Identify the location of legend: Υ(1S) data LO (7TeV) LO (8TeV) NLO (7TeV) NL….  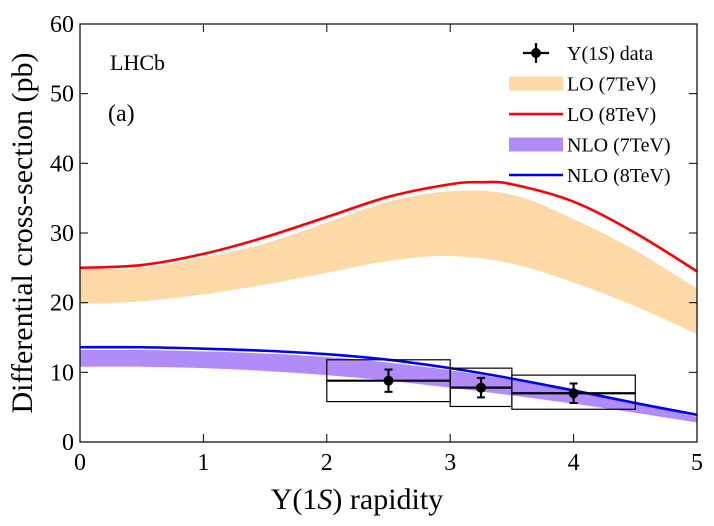
(590, 115).